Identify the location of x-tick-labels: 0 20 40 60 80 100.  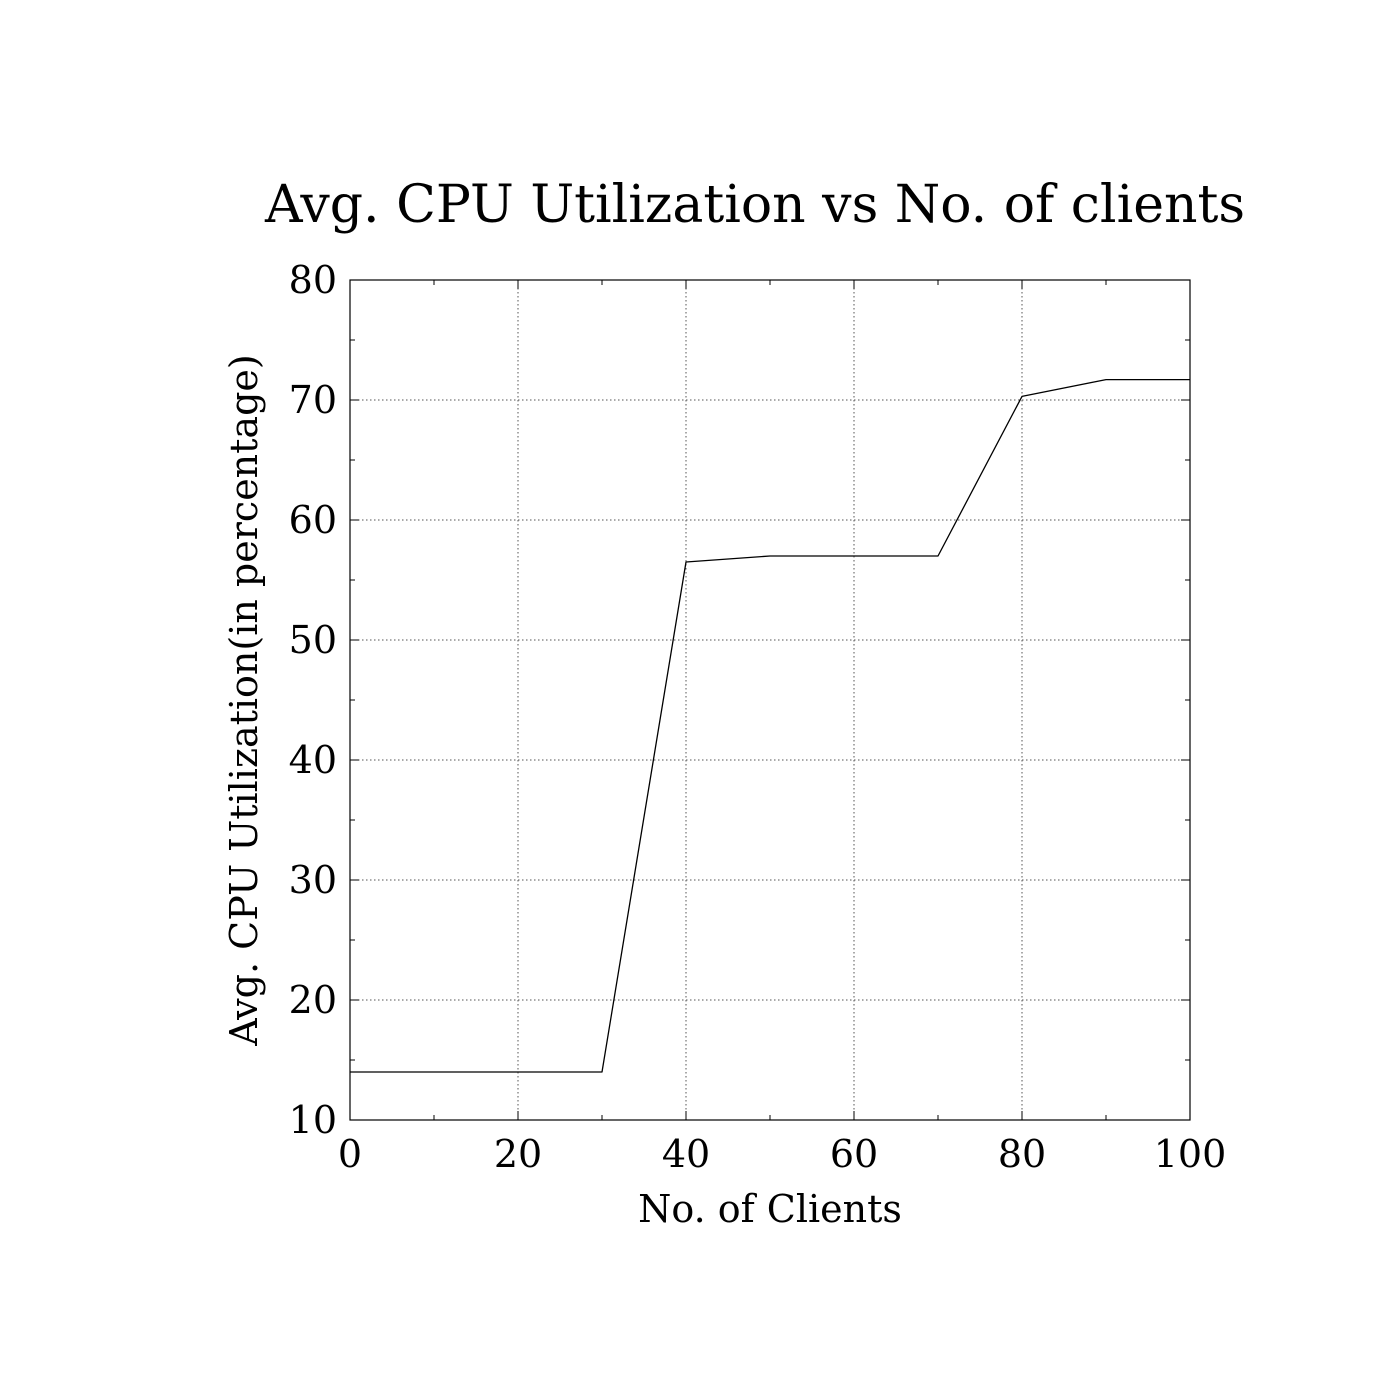
(782, 1154).